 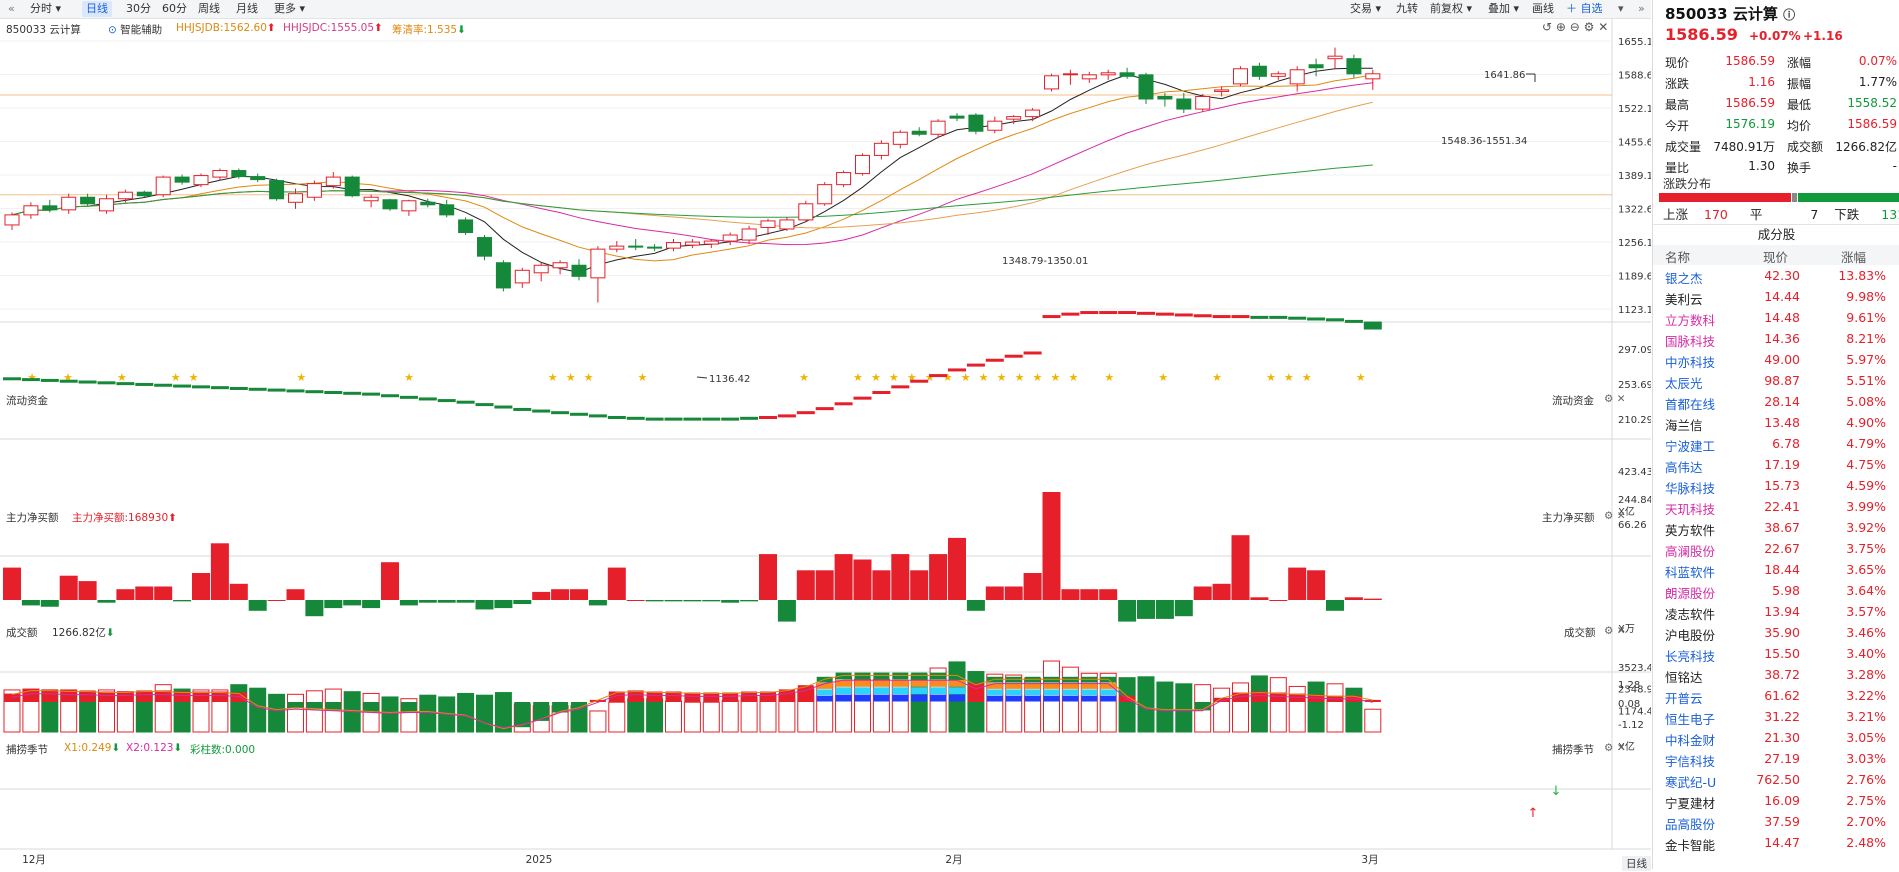 What do you see at coordinates (1407, 8) in the screenshot?
I see `nine-turn-button: 九转` at bounding box center [1407, 8].